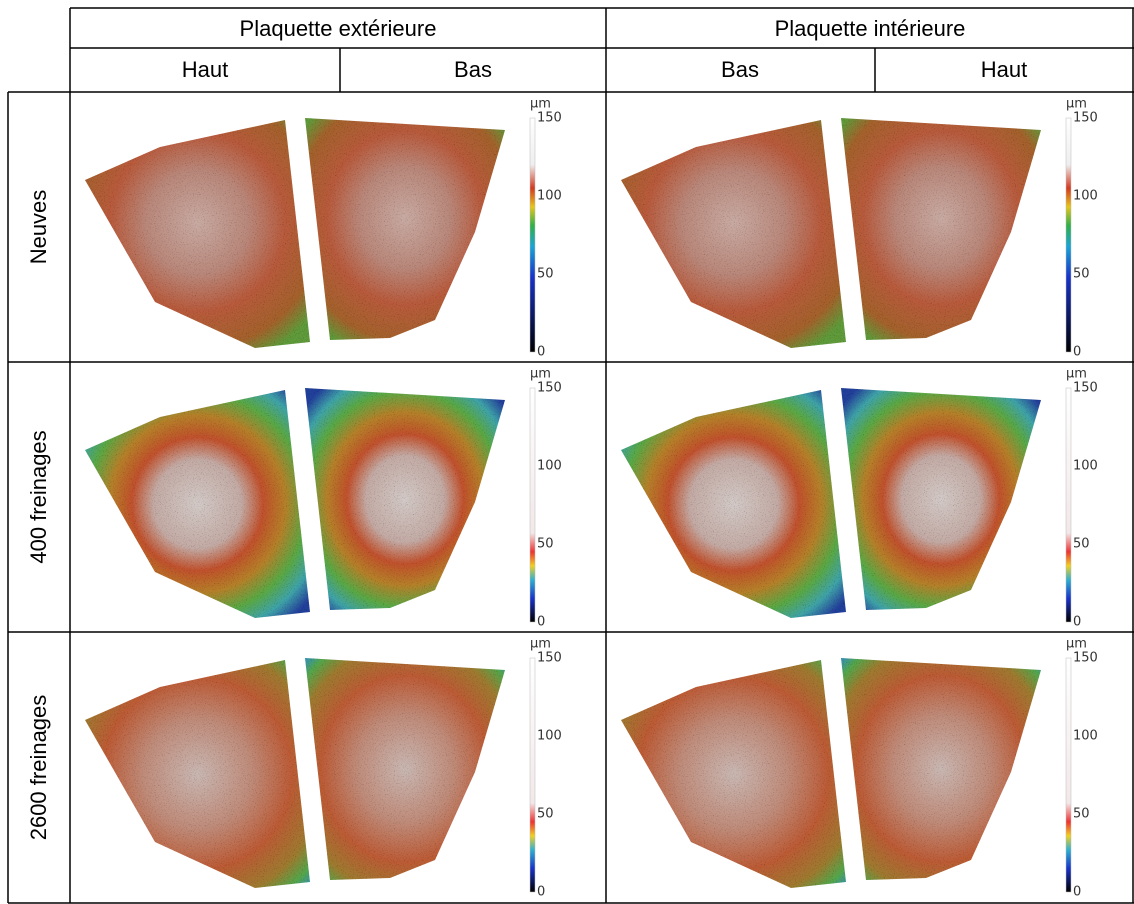  Describe the element at coordinates (338, 28) in the screenshot. I see `group-header: Plaquette extérieure` at that location.